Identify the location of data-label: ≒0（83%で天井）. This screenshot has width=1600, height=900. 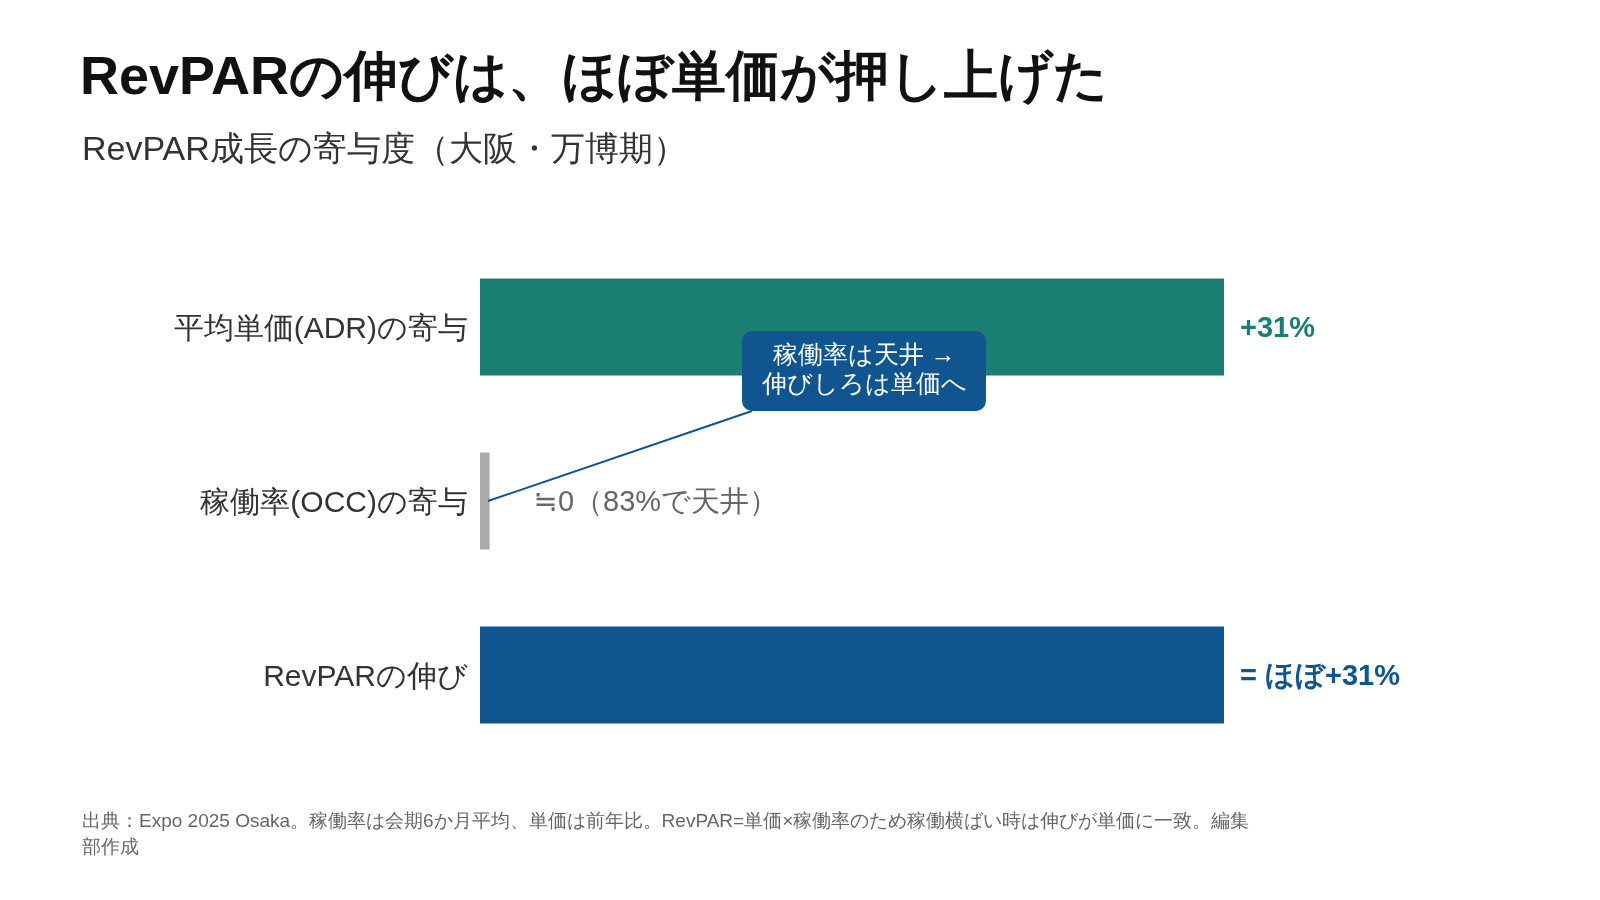
(656, 501).